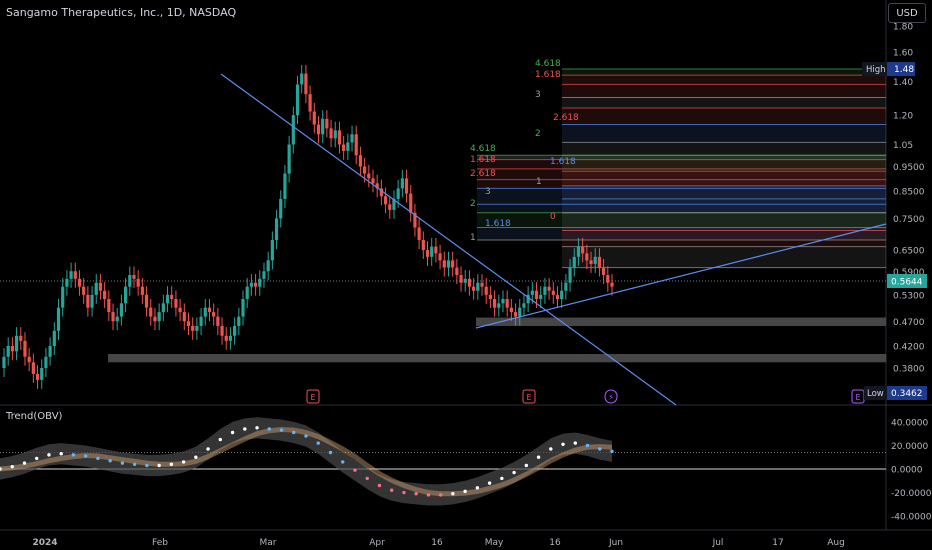  I want to click on time-tick-label: Aug, so click(836, 543).